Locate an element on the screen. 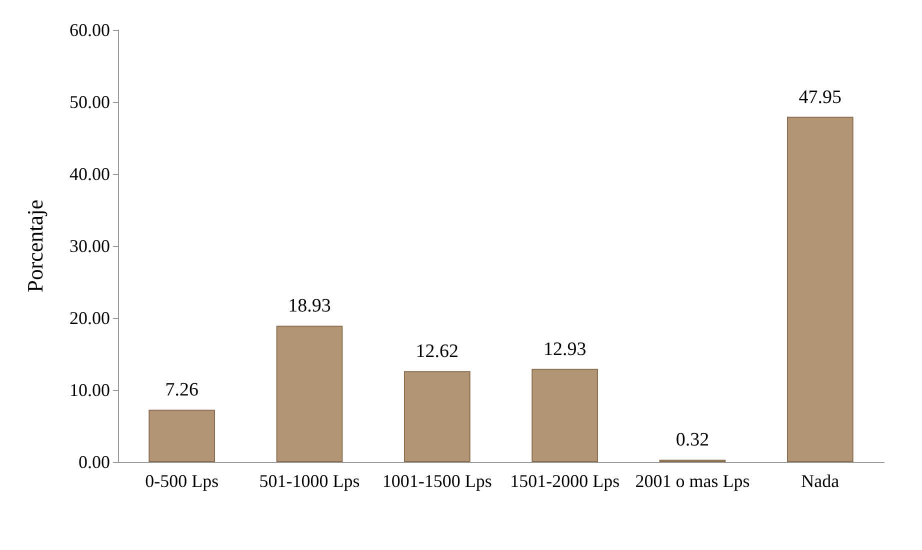 This screenshot has width=922, height=550. y-tick-label: 30.00 is located at coordinates (90, 246).